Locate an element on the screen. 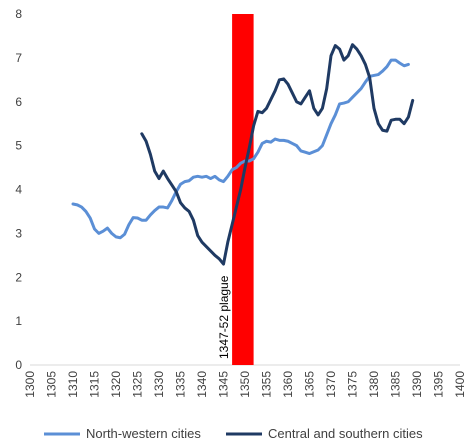  y-tick-label: 1 is located at coordinates (18, 321).